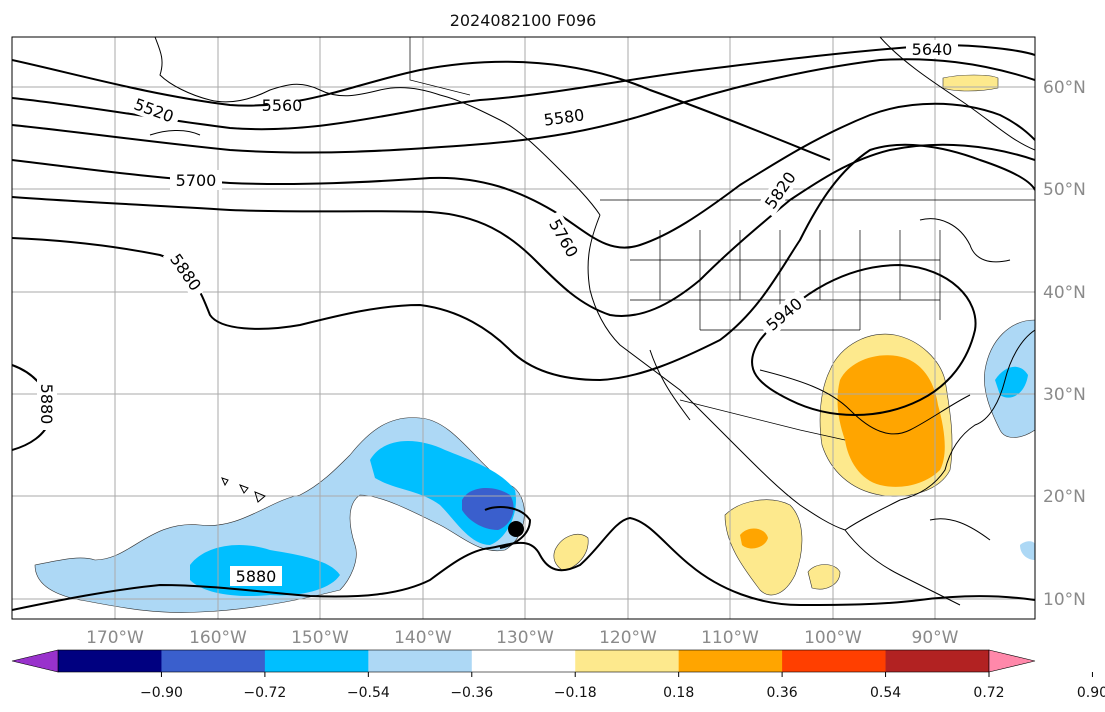  Describe the element at coordinates (1064, 344) in the screenshot. I see `latitude-labels: 60°N 50°N 40°N 30°N 20°N 10°N` at that location.